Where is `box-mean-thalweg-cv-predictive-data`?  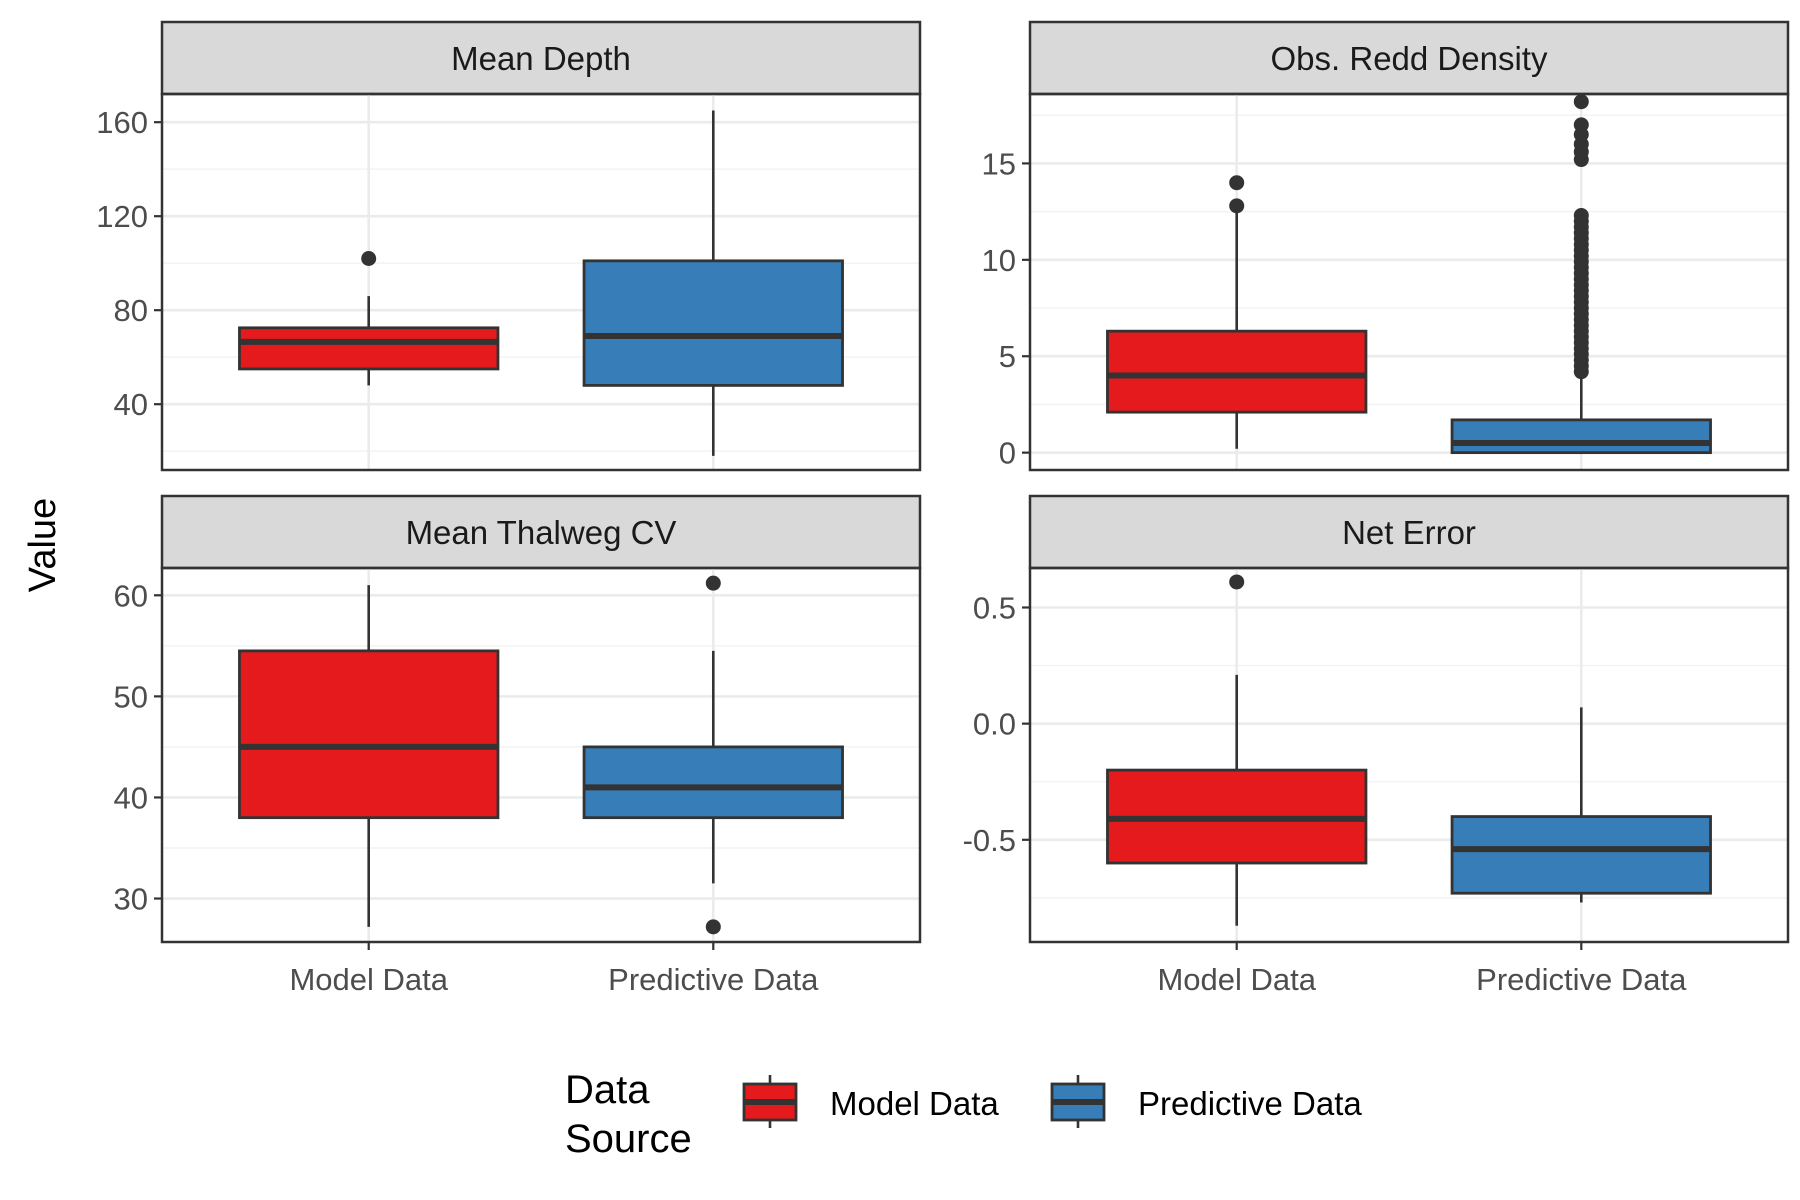 box-mean-thalweg-cv-predictive-data is located at coordinates (713, 755).